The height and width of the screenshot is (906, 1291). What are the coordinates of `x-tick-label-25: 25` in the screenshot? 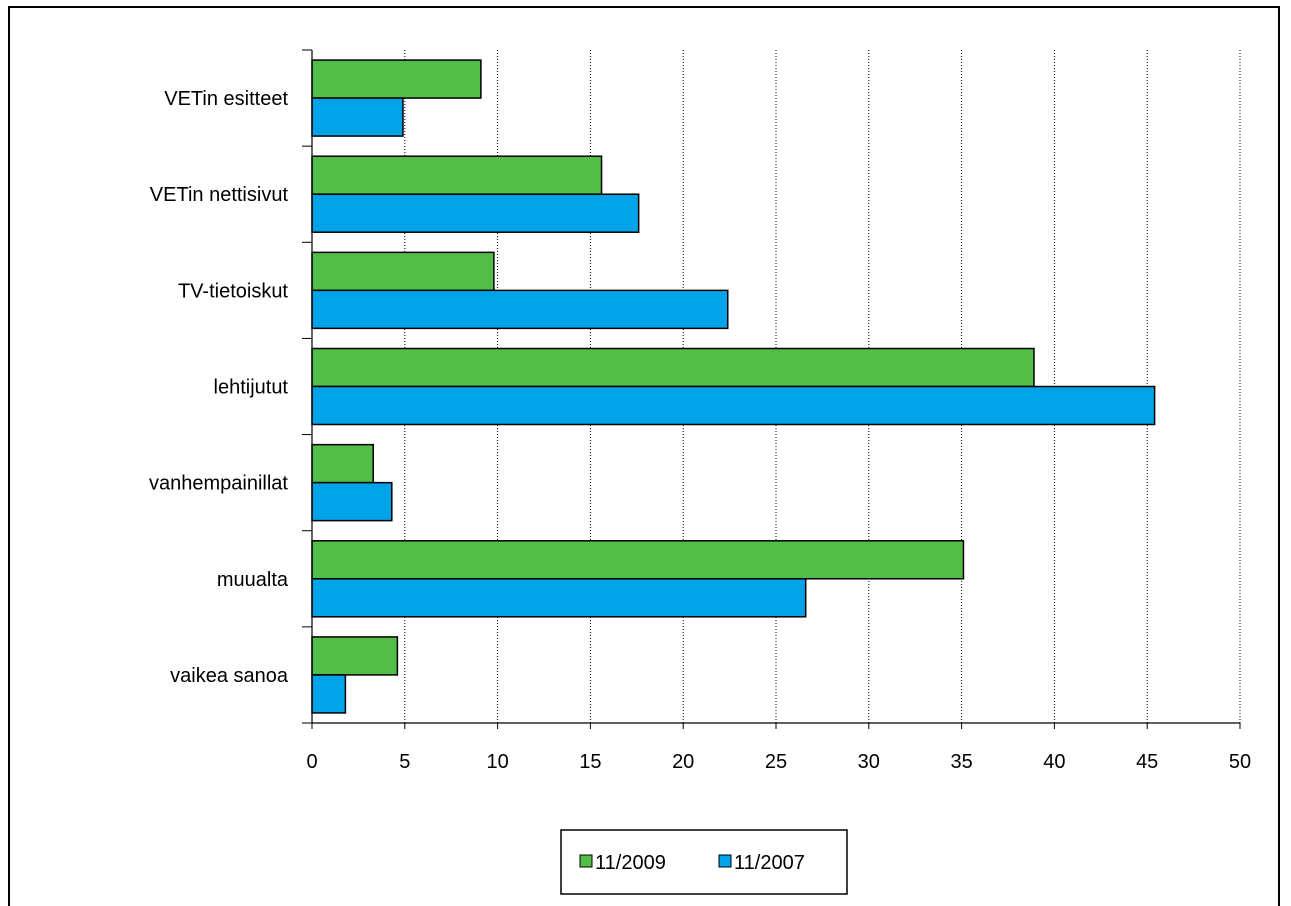 It's located at (776, 762).